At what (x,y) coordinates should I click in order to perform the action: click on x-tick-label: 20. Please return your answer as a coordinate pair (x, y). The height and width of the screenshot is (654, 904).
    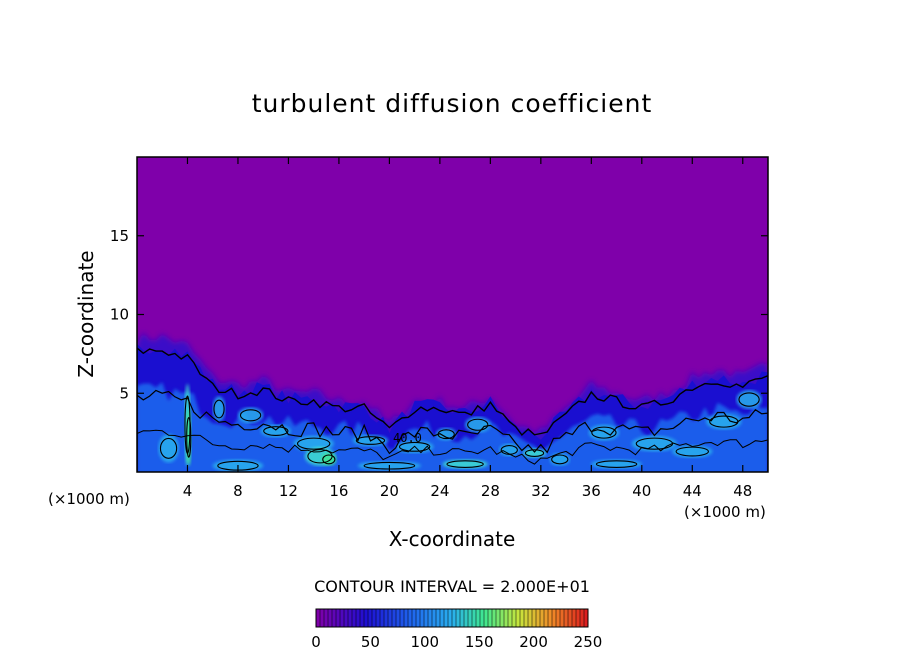
    Looking at the image, I should click on (389, 491).